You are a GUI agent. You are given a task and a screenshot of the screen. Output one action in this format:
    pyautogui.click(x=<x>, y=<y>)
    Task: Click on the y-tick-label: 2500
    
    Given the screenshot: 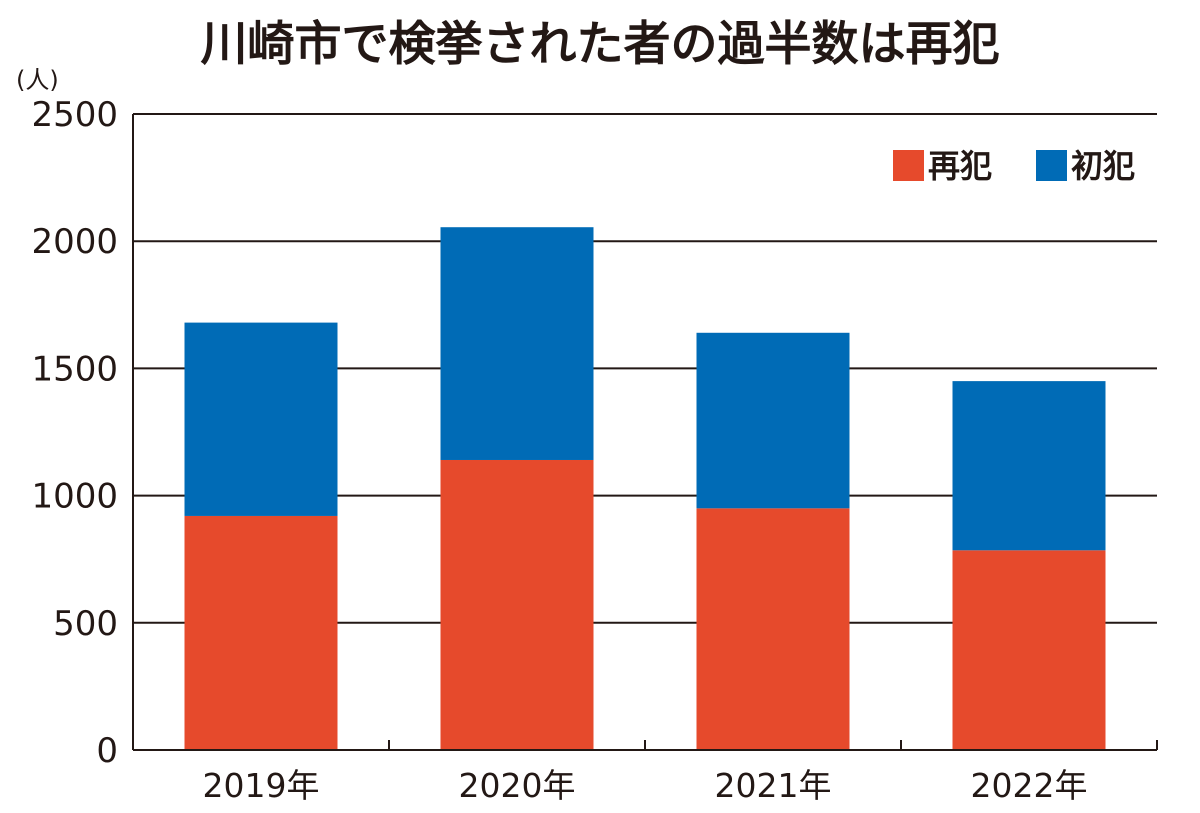 What is the action you would take?
    pyautogui.click(x=74, y=115)
    